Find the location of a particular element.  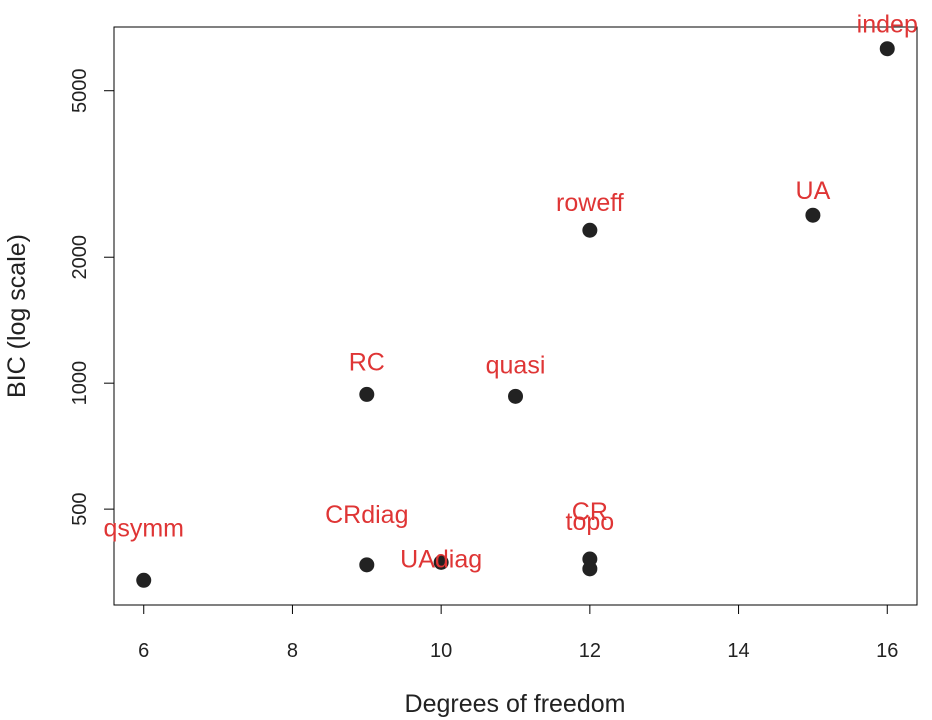

point-label-uadiag: UAdiag is located at coordinates (441, 559).